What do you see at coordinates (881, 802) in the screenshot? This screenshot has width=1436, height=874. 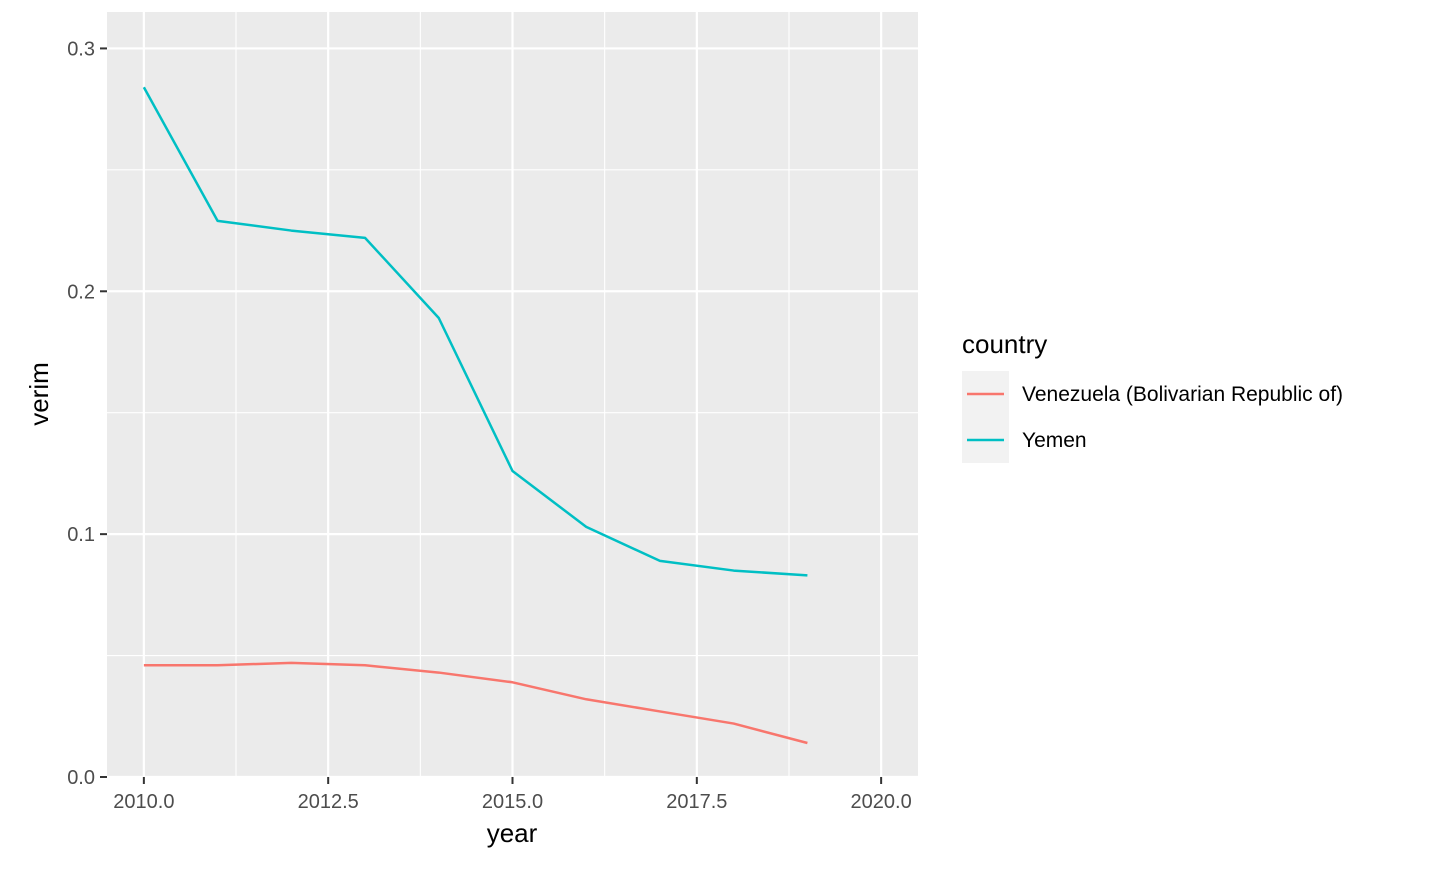 I see `x-tick-label: 2020.0` at bounding box center [881, 802].